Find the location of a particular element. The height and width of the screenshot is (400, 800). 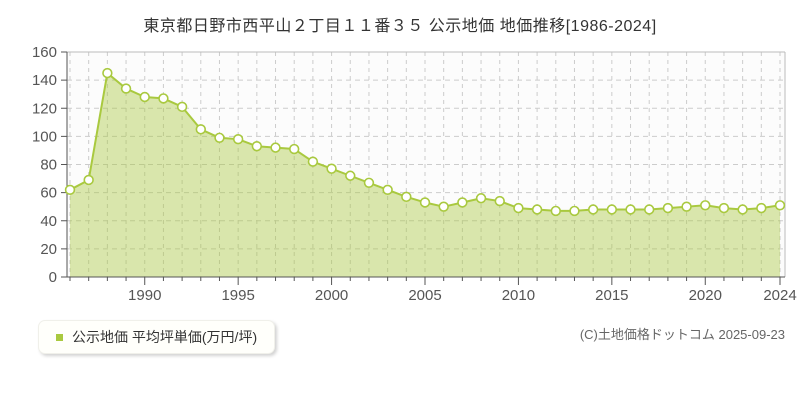

x-tick-label: 2005 is located at coordinates (424, 295).